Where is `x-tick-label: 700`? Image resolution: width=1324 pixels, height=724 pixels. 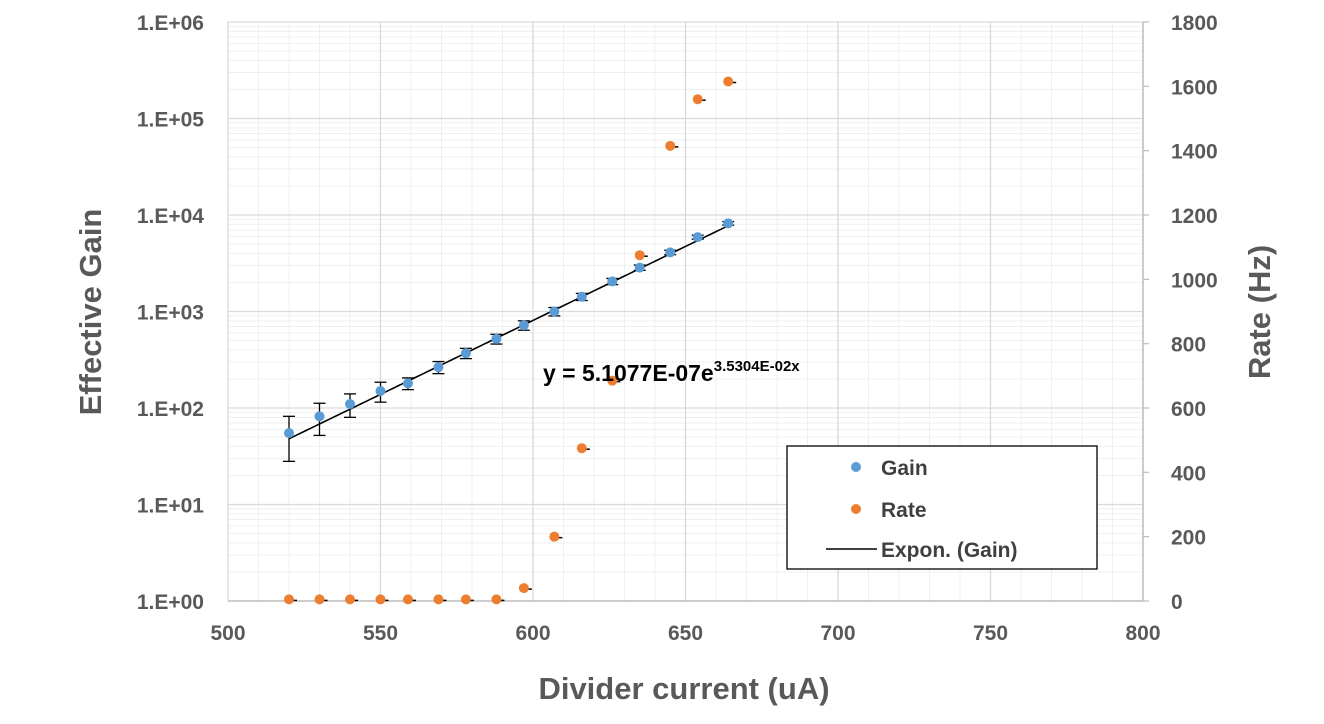
x-tick-label: 700 is located at coordinates (837, 633).